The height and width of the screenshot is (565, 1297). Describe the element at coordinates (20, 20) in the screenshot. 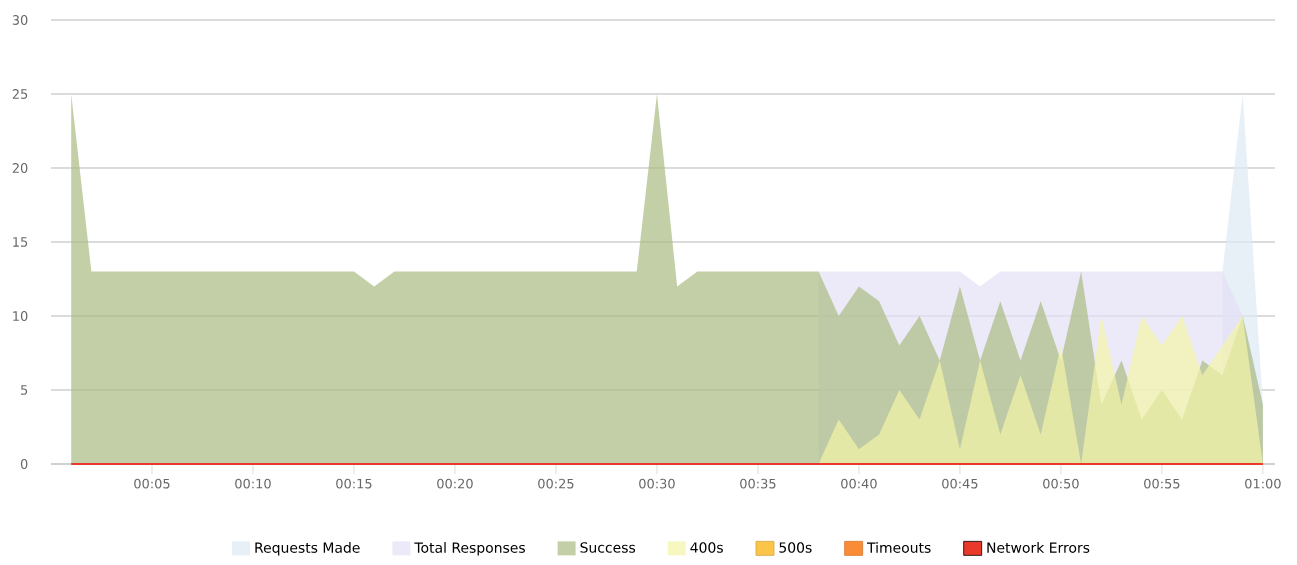

I see `y-tick-label: 30` at that location.